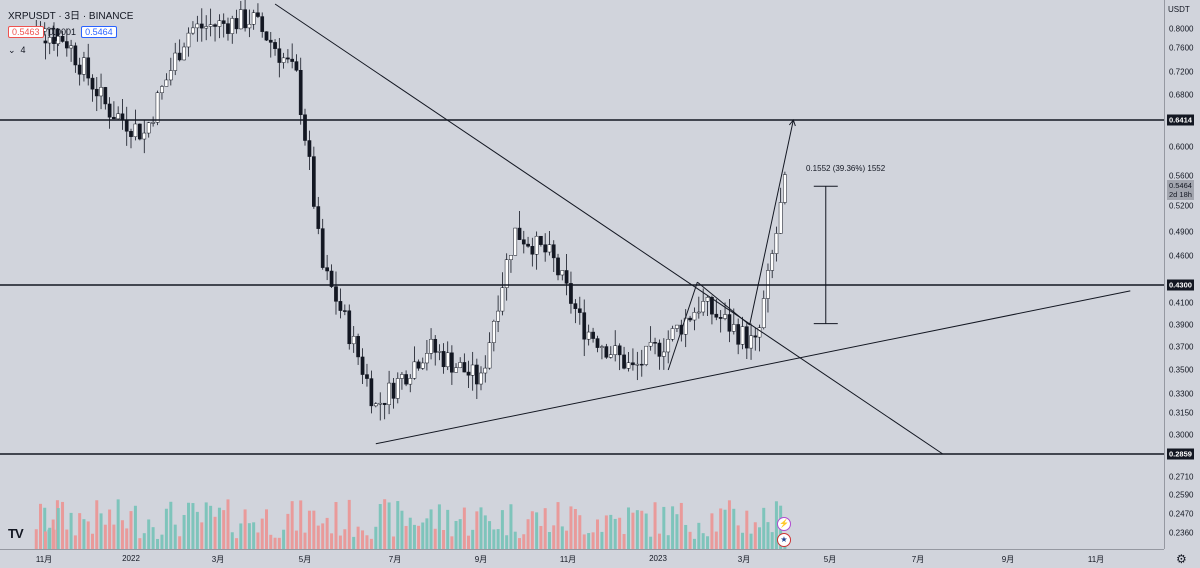  Describe the element at coordinates (99, 32) in the screenshot. I see `ask-price-chip: 0.5464` at that location.